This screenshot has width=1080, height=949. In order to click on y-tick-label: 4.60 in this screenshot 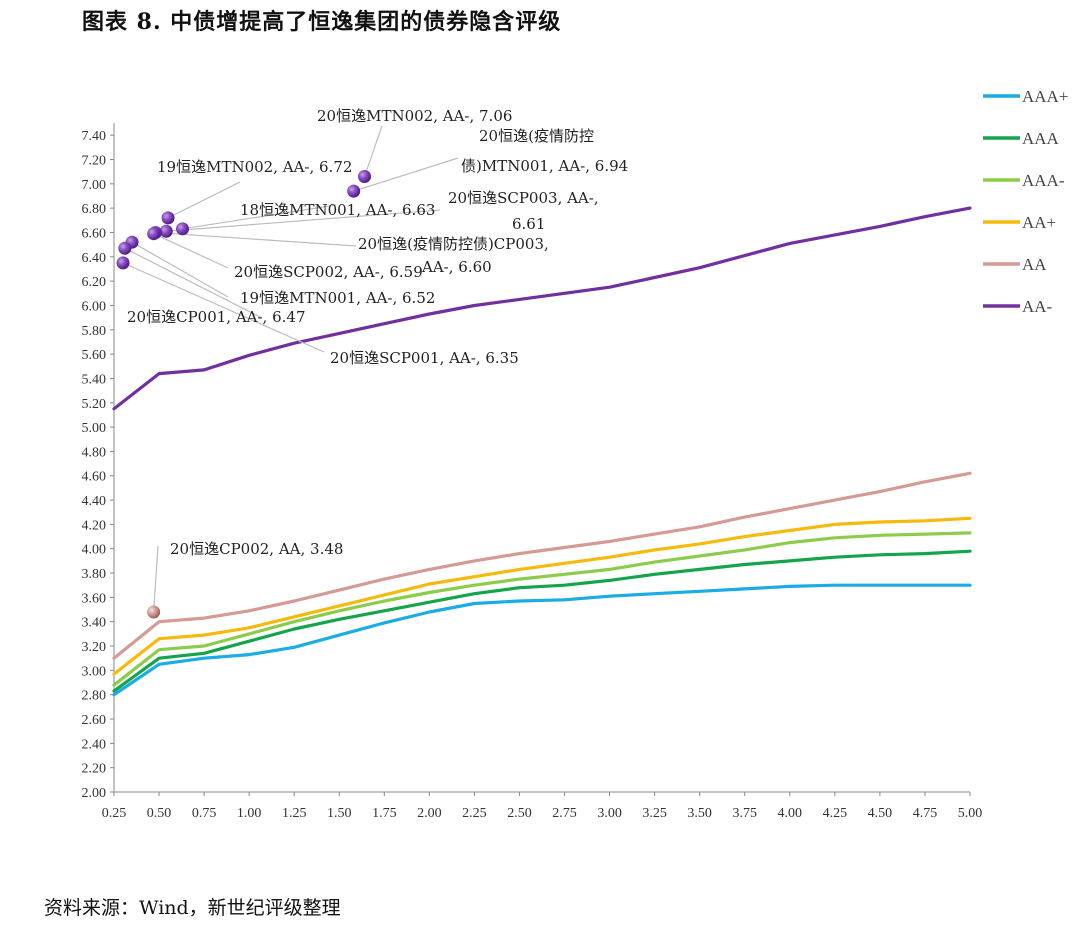, I will do `click(94, 477)`.